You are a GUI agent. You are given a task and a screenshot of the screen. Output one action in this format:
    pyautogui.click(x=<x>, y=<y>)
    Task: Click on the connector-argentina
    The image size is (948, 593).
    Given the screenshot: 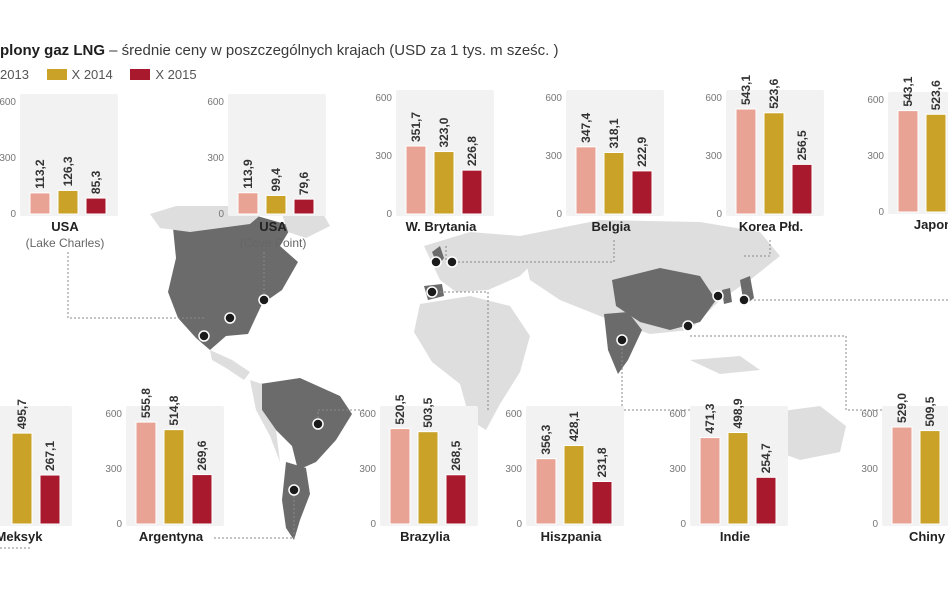 What is the action you would take?
    pyautogui.click(x=254, y=514)
    